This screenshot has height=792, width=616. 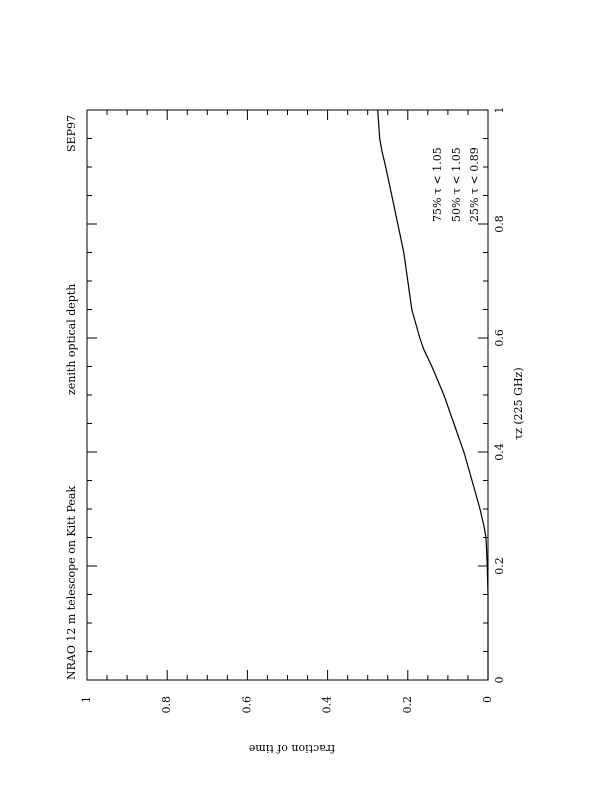 What do you see at coordinates (71, 339) in the screenshot?
I see `title-center: zenith optical depth` at bounding box center [71, 339].